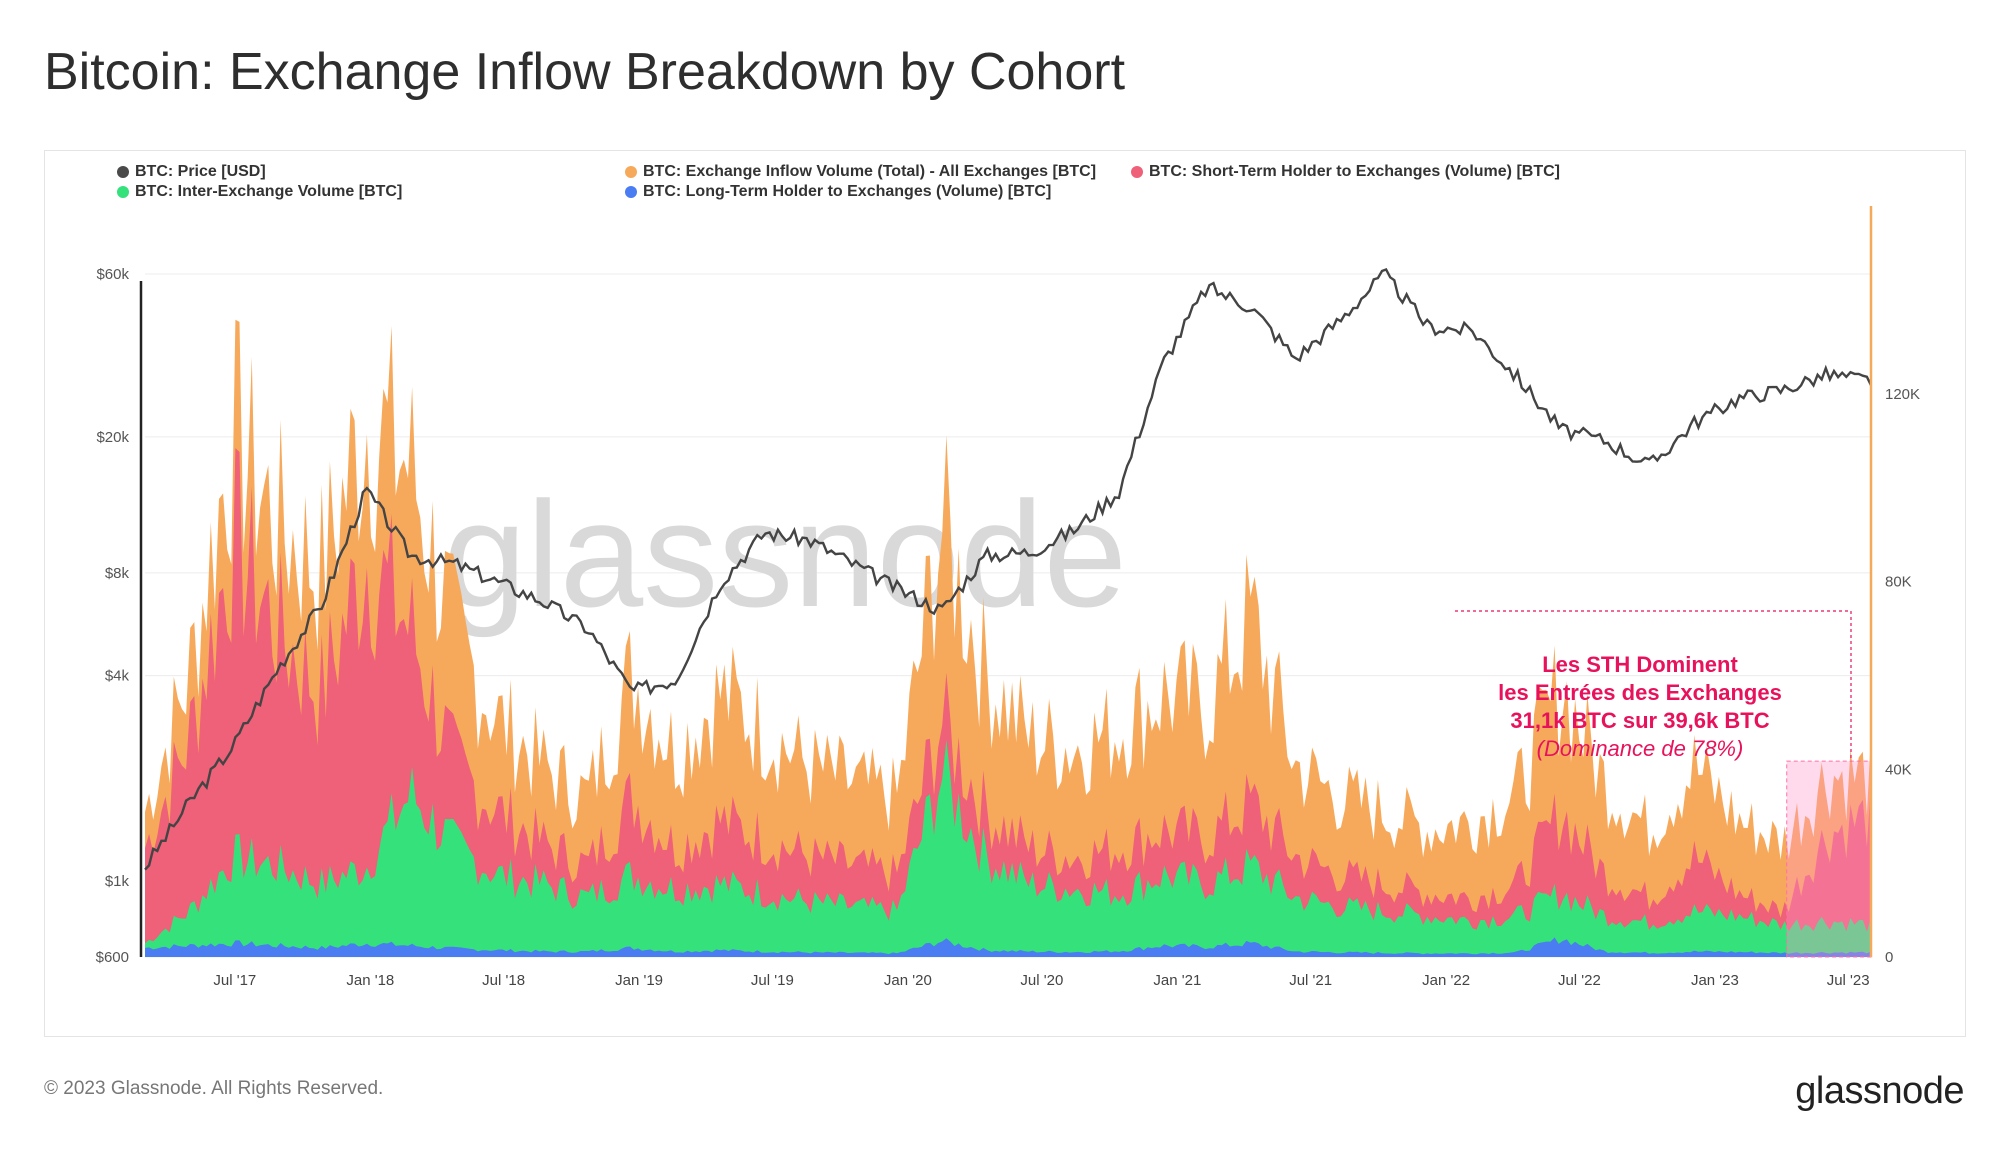 The width and height of the screenshot is (2000, 1152). I want to click on x-tick-label: Jul '20, so click(1041, 980).